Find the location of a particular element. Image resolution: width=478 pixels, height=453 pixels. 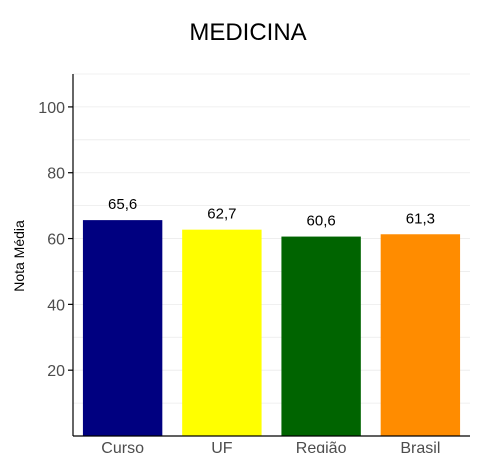

bar-brasil is located at coordinates (420, 335).